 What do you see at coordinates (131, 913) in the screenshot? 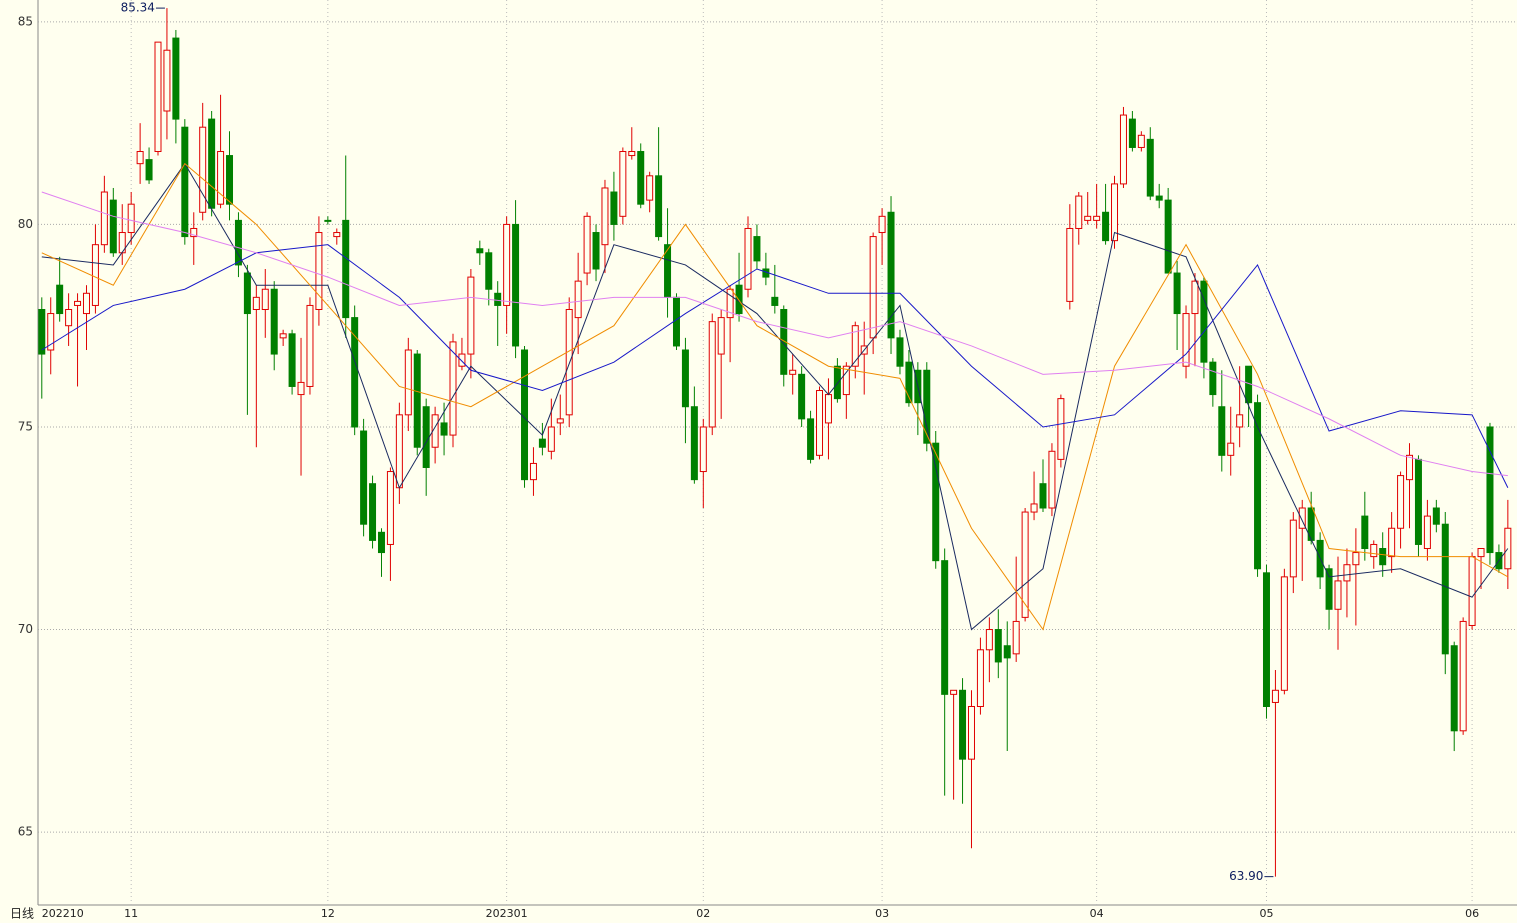
I see `x-tick-label: 11` at bounding box center [131, 913].